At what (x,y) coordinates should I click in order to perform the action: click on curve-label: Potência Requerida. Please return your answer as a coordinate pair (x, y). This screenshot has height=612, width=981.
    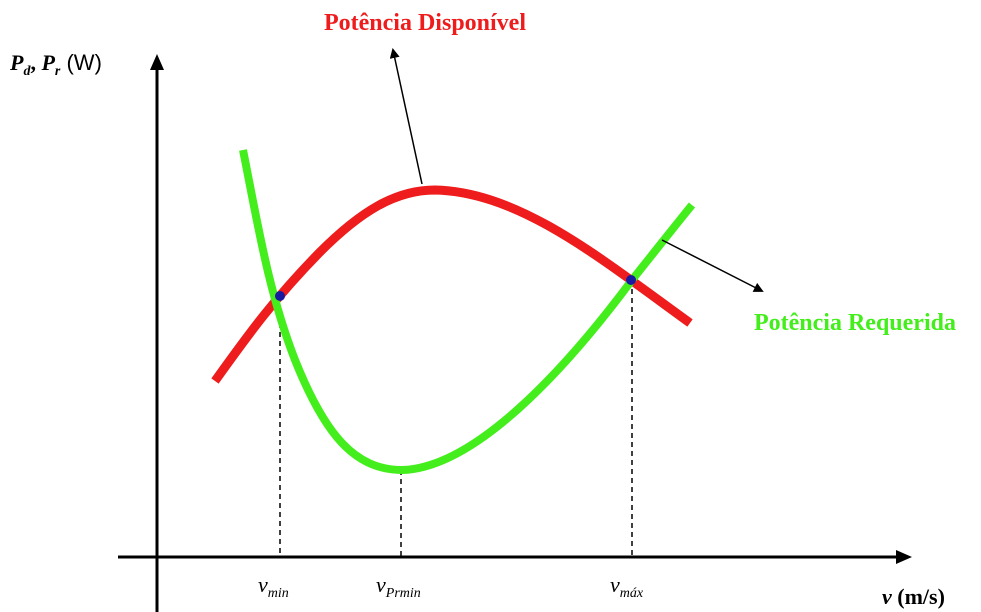
    Looking at the image, I should click on (855, 323).